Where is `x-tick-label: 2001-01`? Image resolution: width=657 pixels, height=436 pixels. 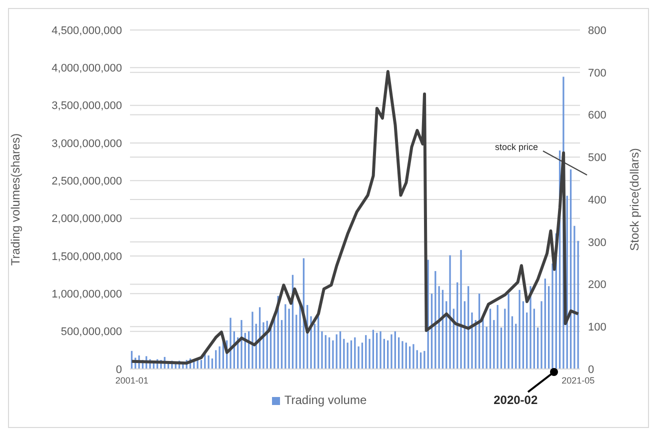 x-tick-label: 2001-01 is located at coordinates (131, 380).